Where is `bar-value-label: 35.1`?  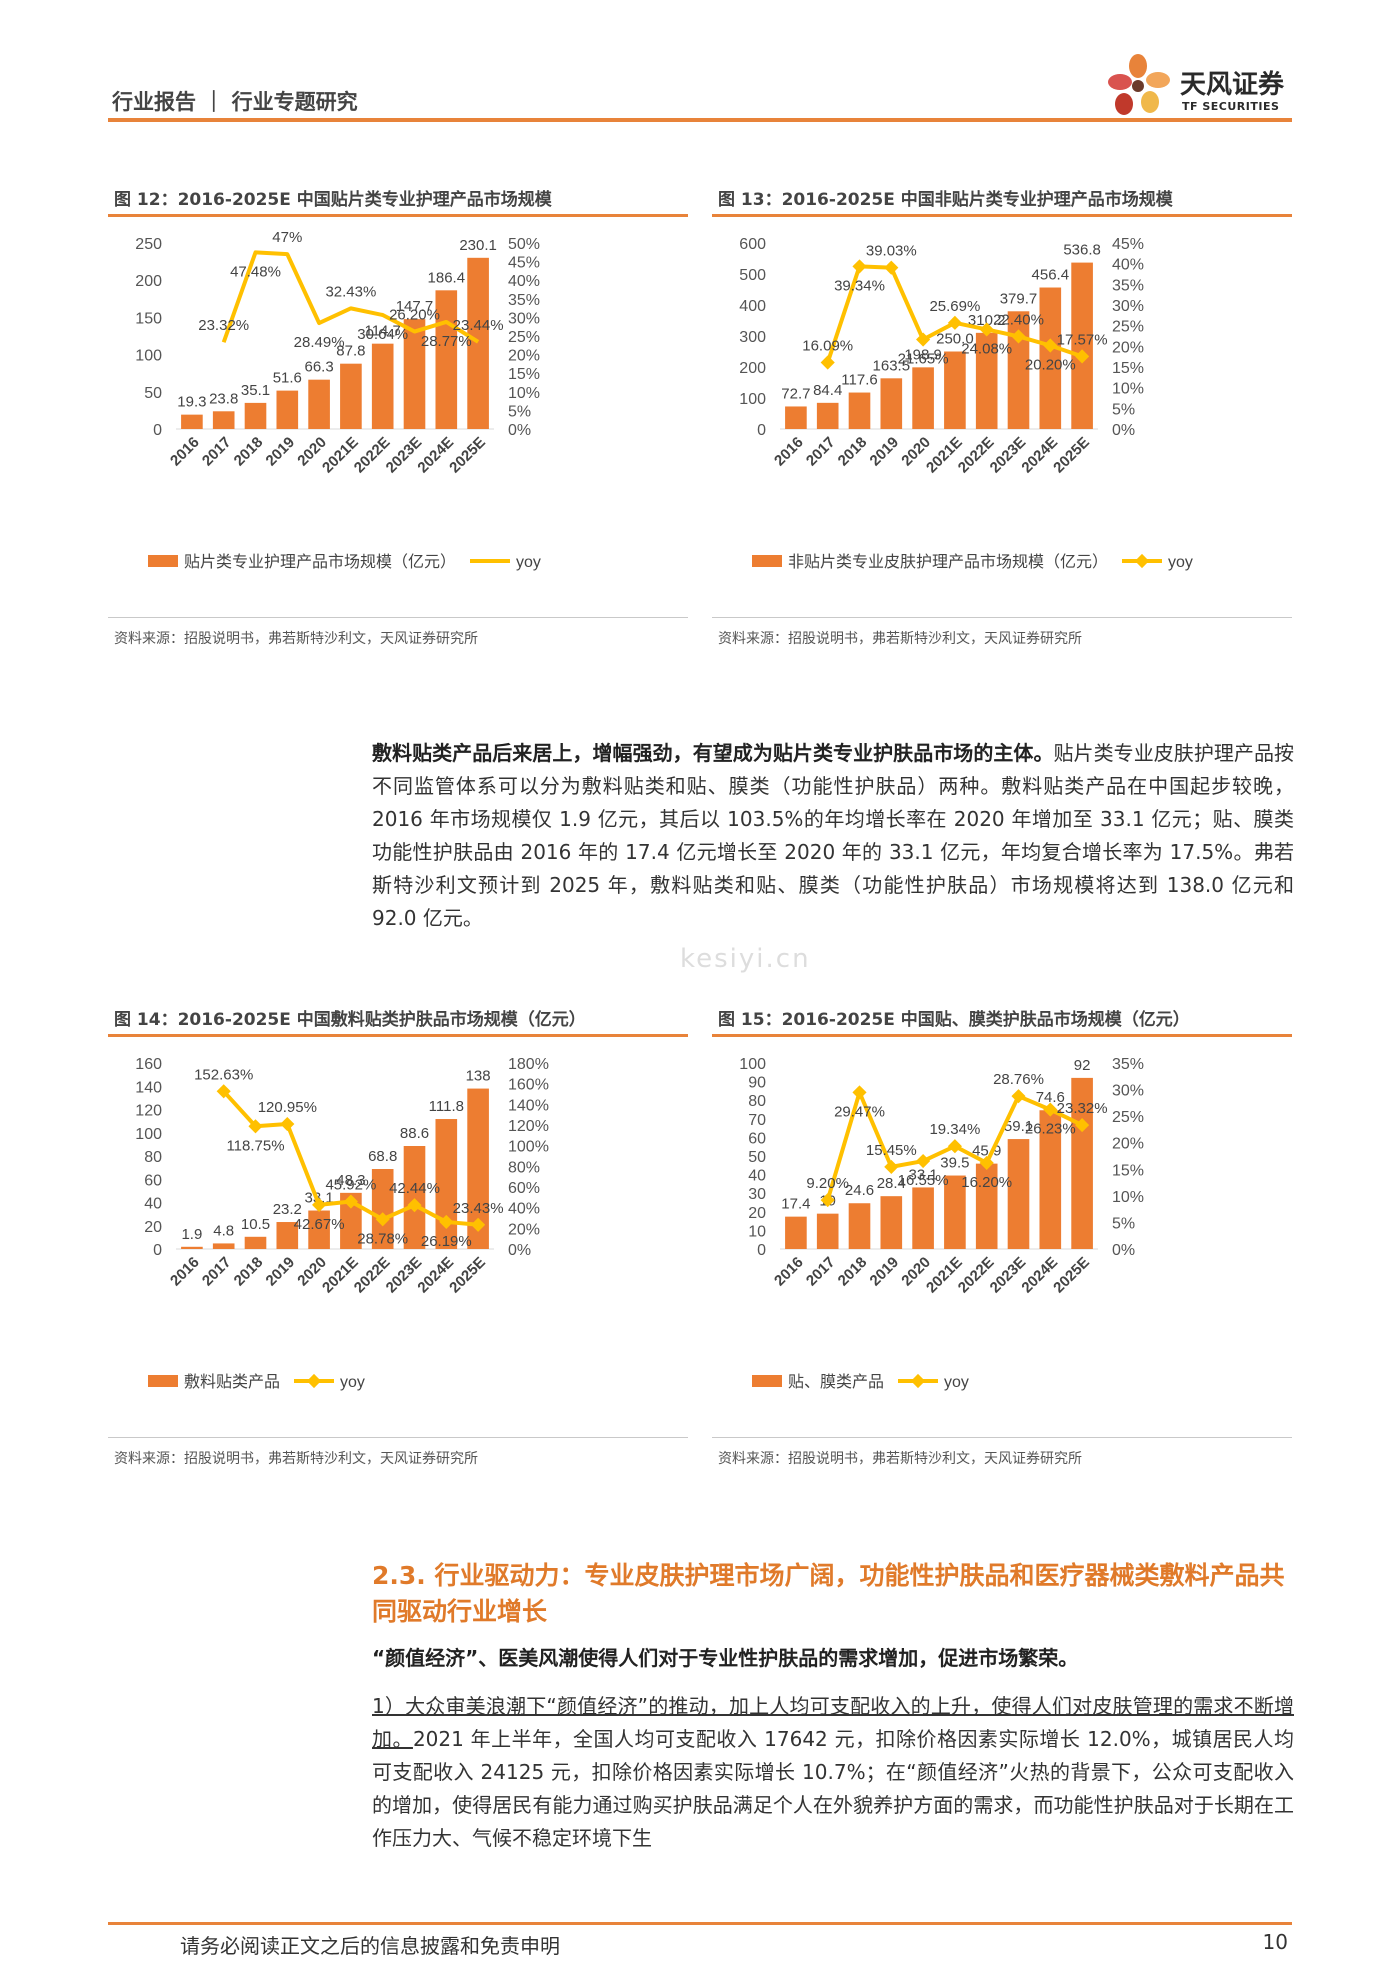
bar-value-label: 35.1 is located at coordinates (255, 390).